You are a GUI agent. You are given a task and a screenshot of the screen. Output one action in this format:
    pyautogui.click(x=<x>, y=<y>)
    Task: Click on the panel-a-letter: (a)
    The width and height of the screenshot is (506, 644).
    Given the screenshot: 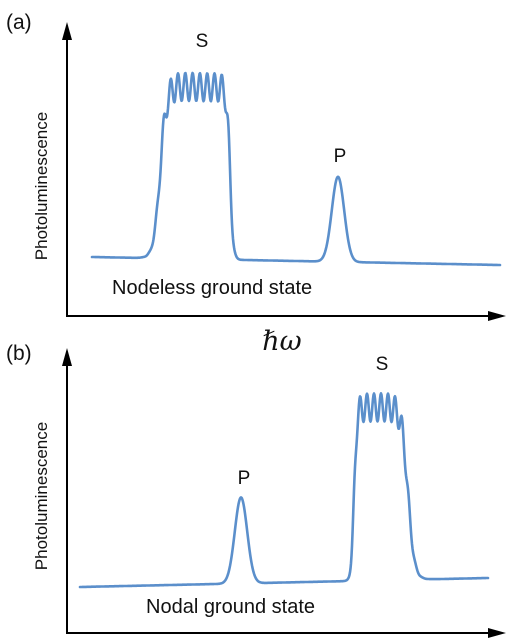 What is the action you would take?
    pyautogui.click(x=19, y=22)
    